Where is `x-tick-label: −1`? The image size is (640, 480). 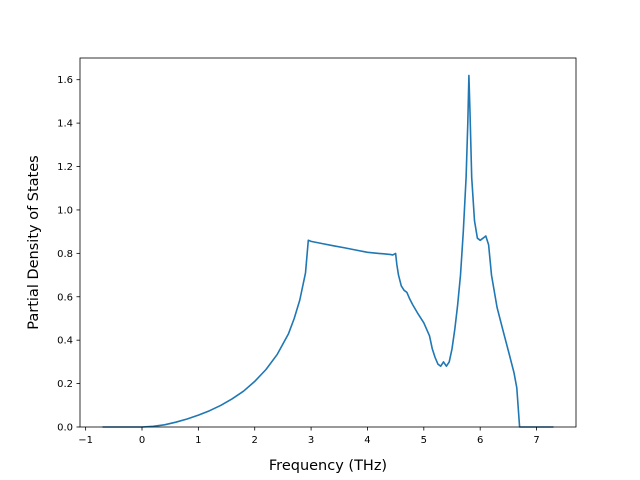 x-tick-label: −1 is located at coordinates (85, 440).